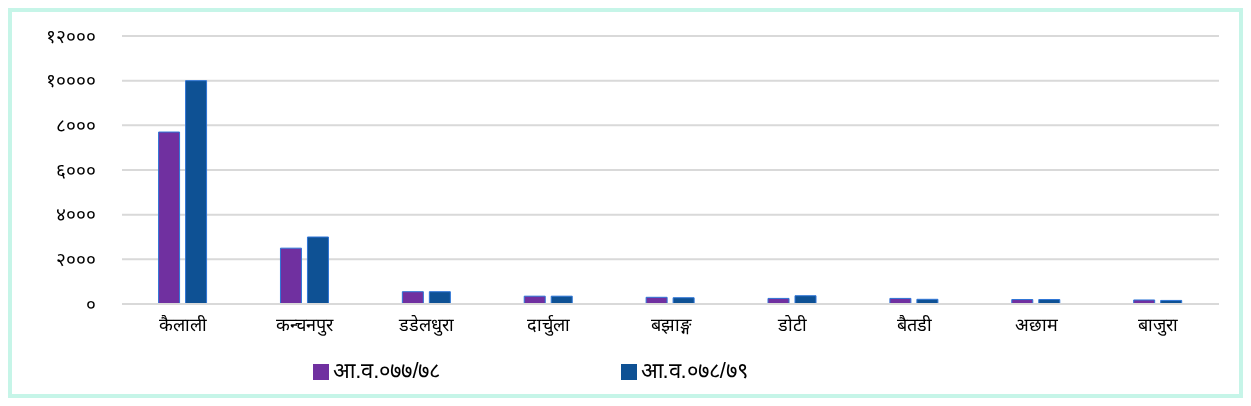 This screenshot has height=406, width=1251. Describe the element at coordinates (694, 370) in the screenshot. I see `legend-label: आ.व.०७८/७९` at that location.